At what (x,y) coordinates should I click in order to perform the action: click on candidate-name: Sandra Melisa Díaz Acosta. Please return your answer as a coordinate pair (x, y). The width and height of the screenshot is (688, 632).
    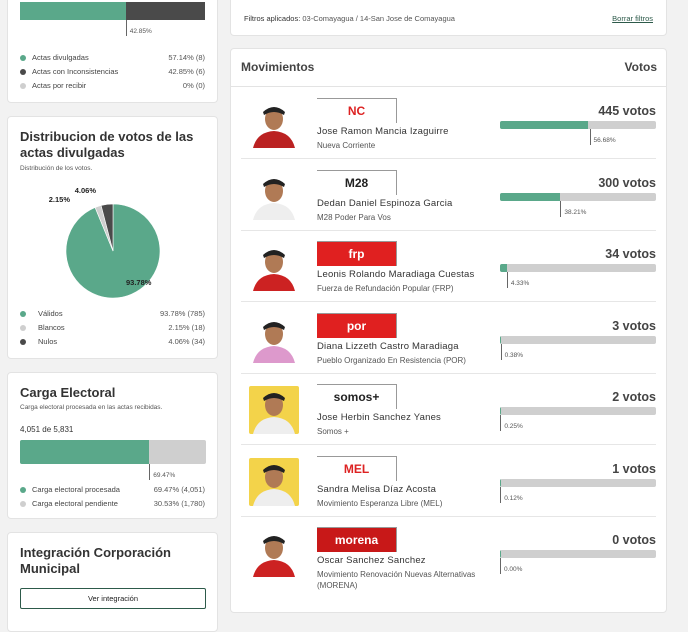
    Looking at the image, I should click on (377, 489).